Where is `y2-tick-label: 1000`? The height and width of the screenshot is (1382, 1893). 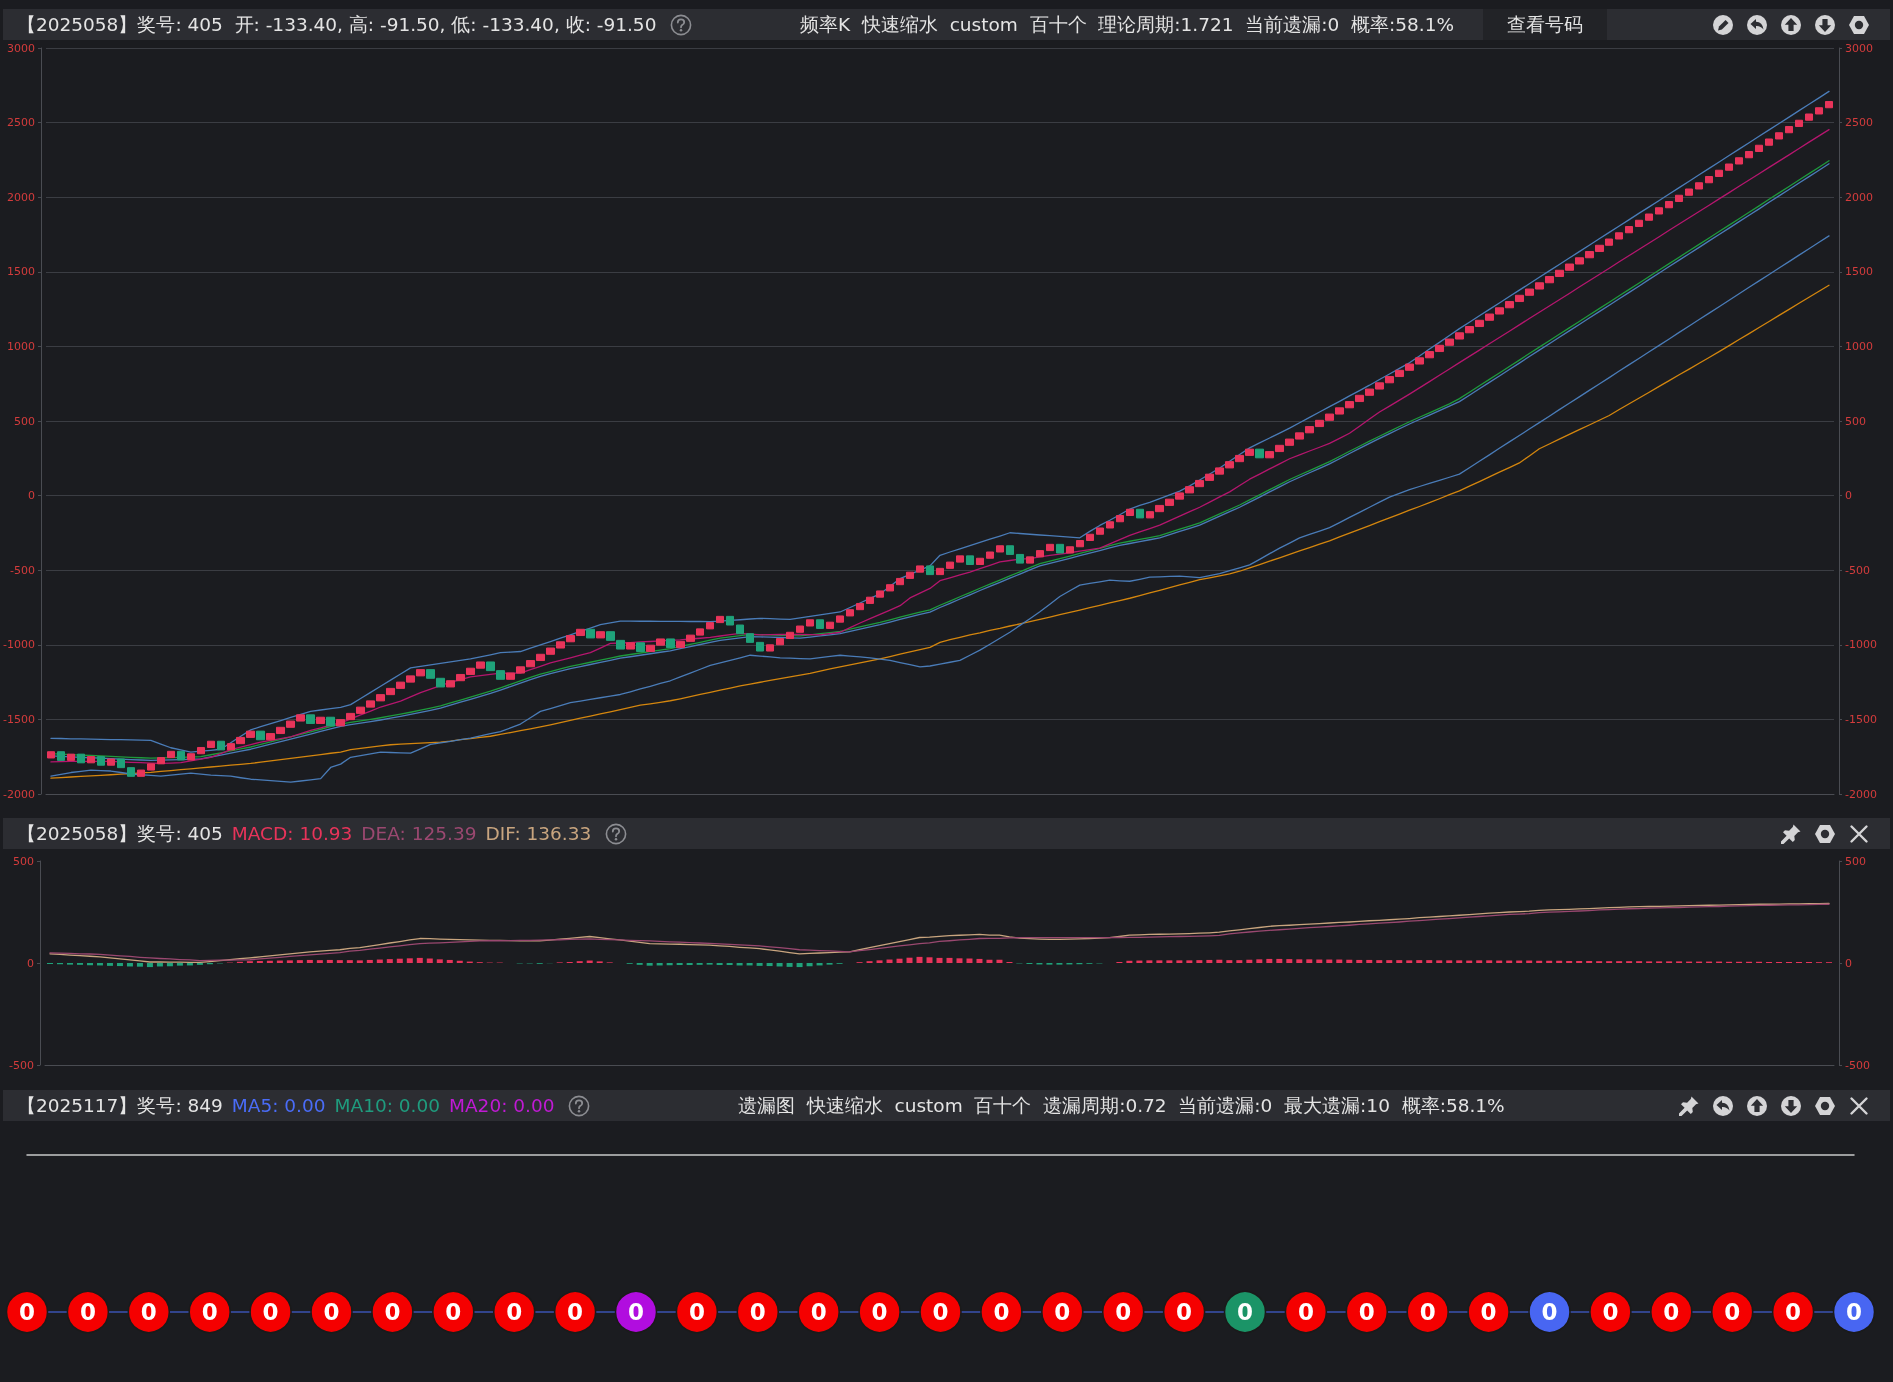 y2-tick-label: 1000 is located at coordinates (1859, 346).